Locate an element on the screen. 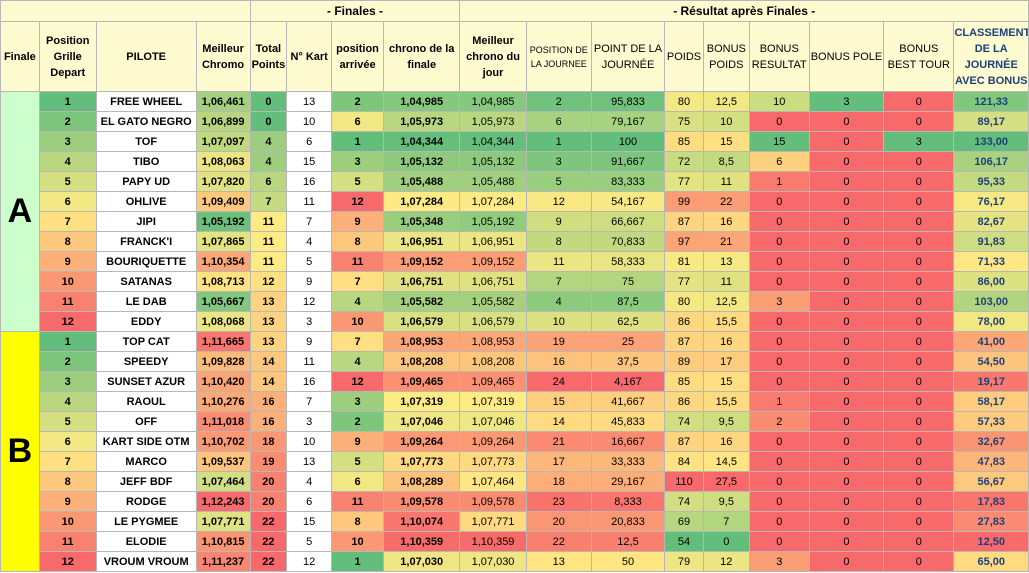 The width and height of the screenshot is (1029, 573). weight-cell: 84 is located at coordinates (684, 461).